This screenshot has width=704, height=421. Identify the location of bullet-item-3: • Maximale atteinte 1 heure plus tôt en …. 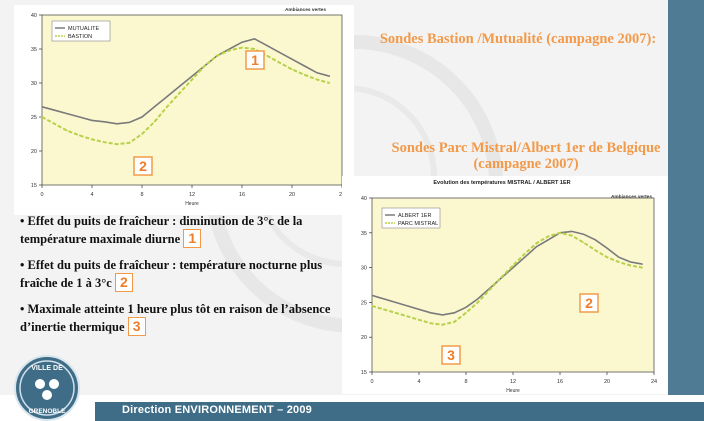
(180, 319).